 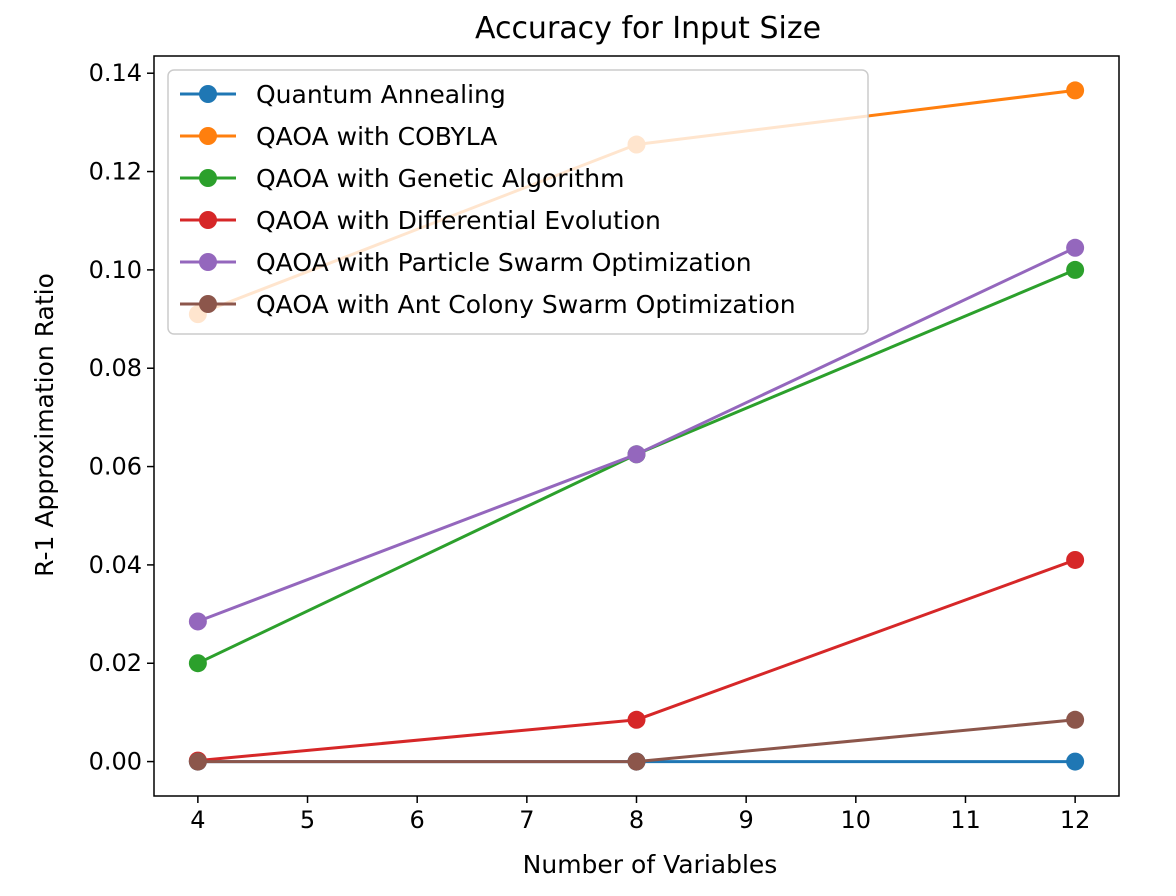 I want to click on legend-item: QAOA with COBYLA, so click(x=338, y=136).